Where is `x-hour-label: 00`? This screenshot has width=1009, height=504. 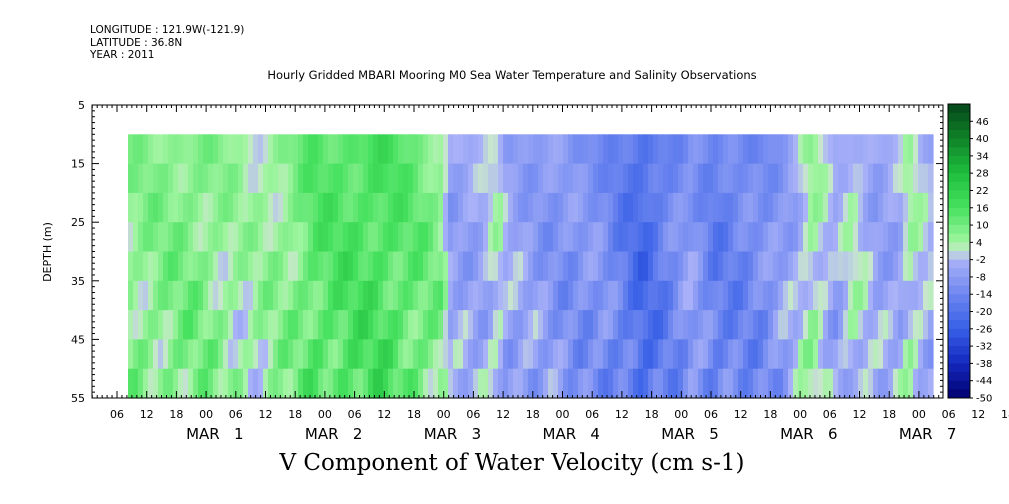
x-hour-label: 00 is located at coordinates (563, 414).